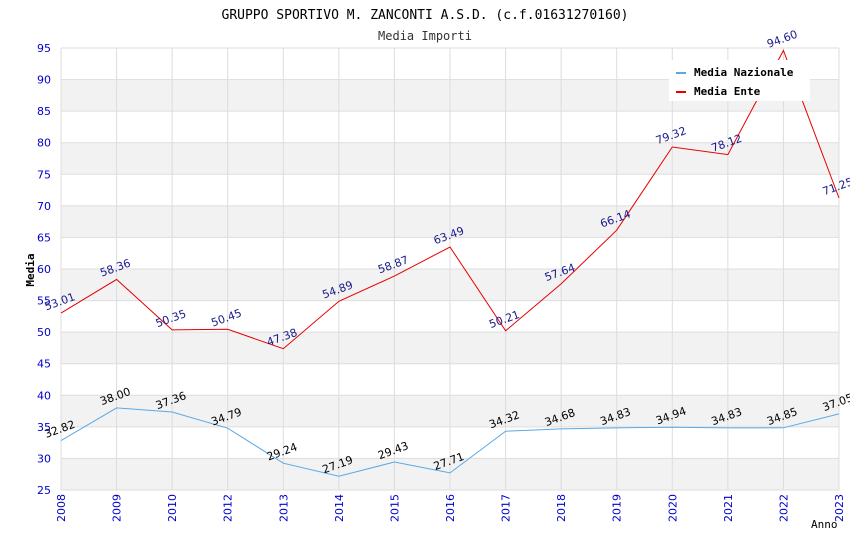  What do you see at coordinates (744, 72) in the screenshot?
I see `legend-label: Media Nazionale` at bounding box center [744, 72].